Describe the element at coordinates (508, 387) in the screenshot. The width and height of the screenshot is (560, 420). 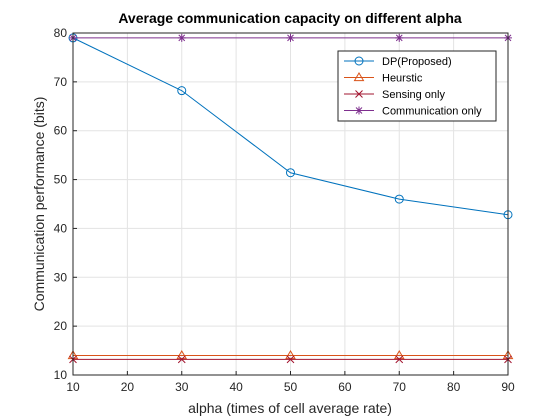
I see `x-tick-label: 90` at that location.